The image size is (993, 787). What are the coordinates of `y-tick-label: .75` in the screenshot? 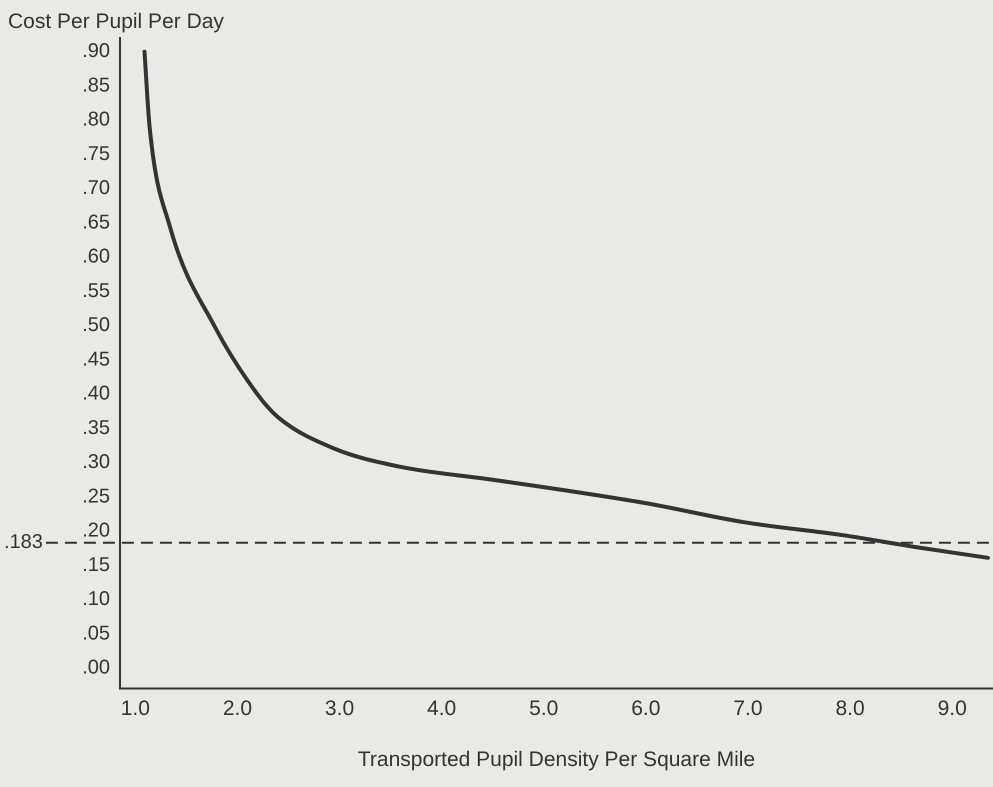 It's located at (96, 153).